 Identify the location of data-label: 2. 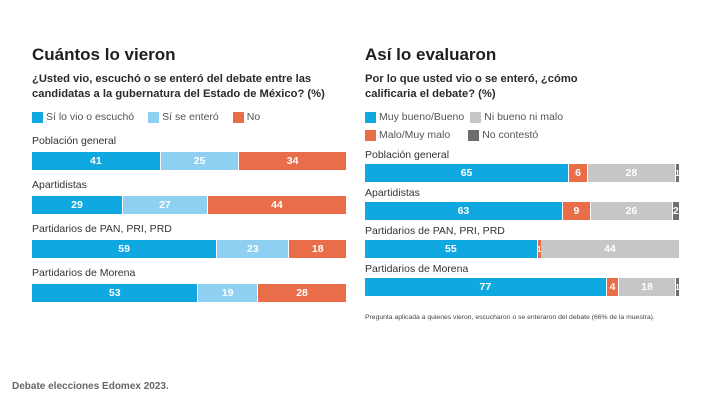
(675, 211).